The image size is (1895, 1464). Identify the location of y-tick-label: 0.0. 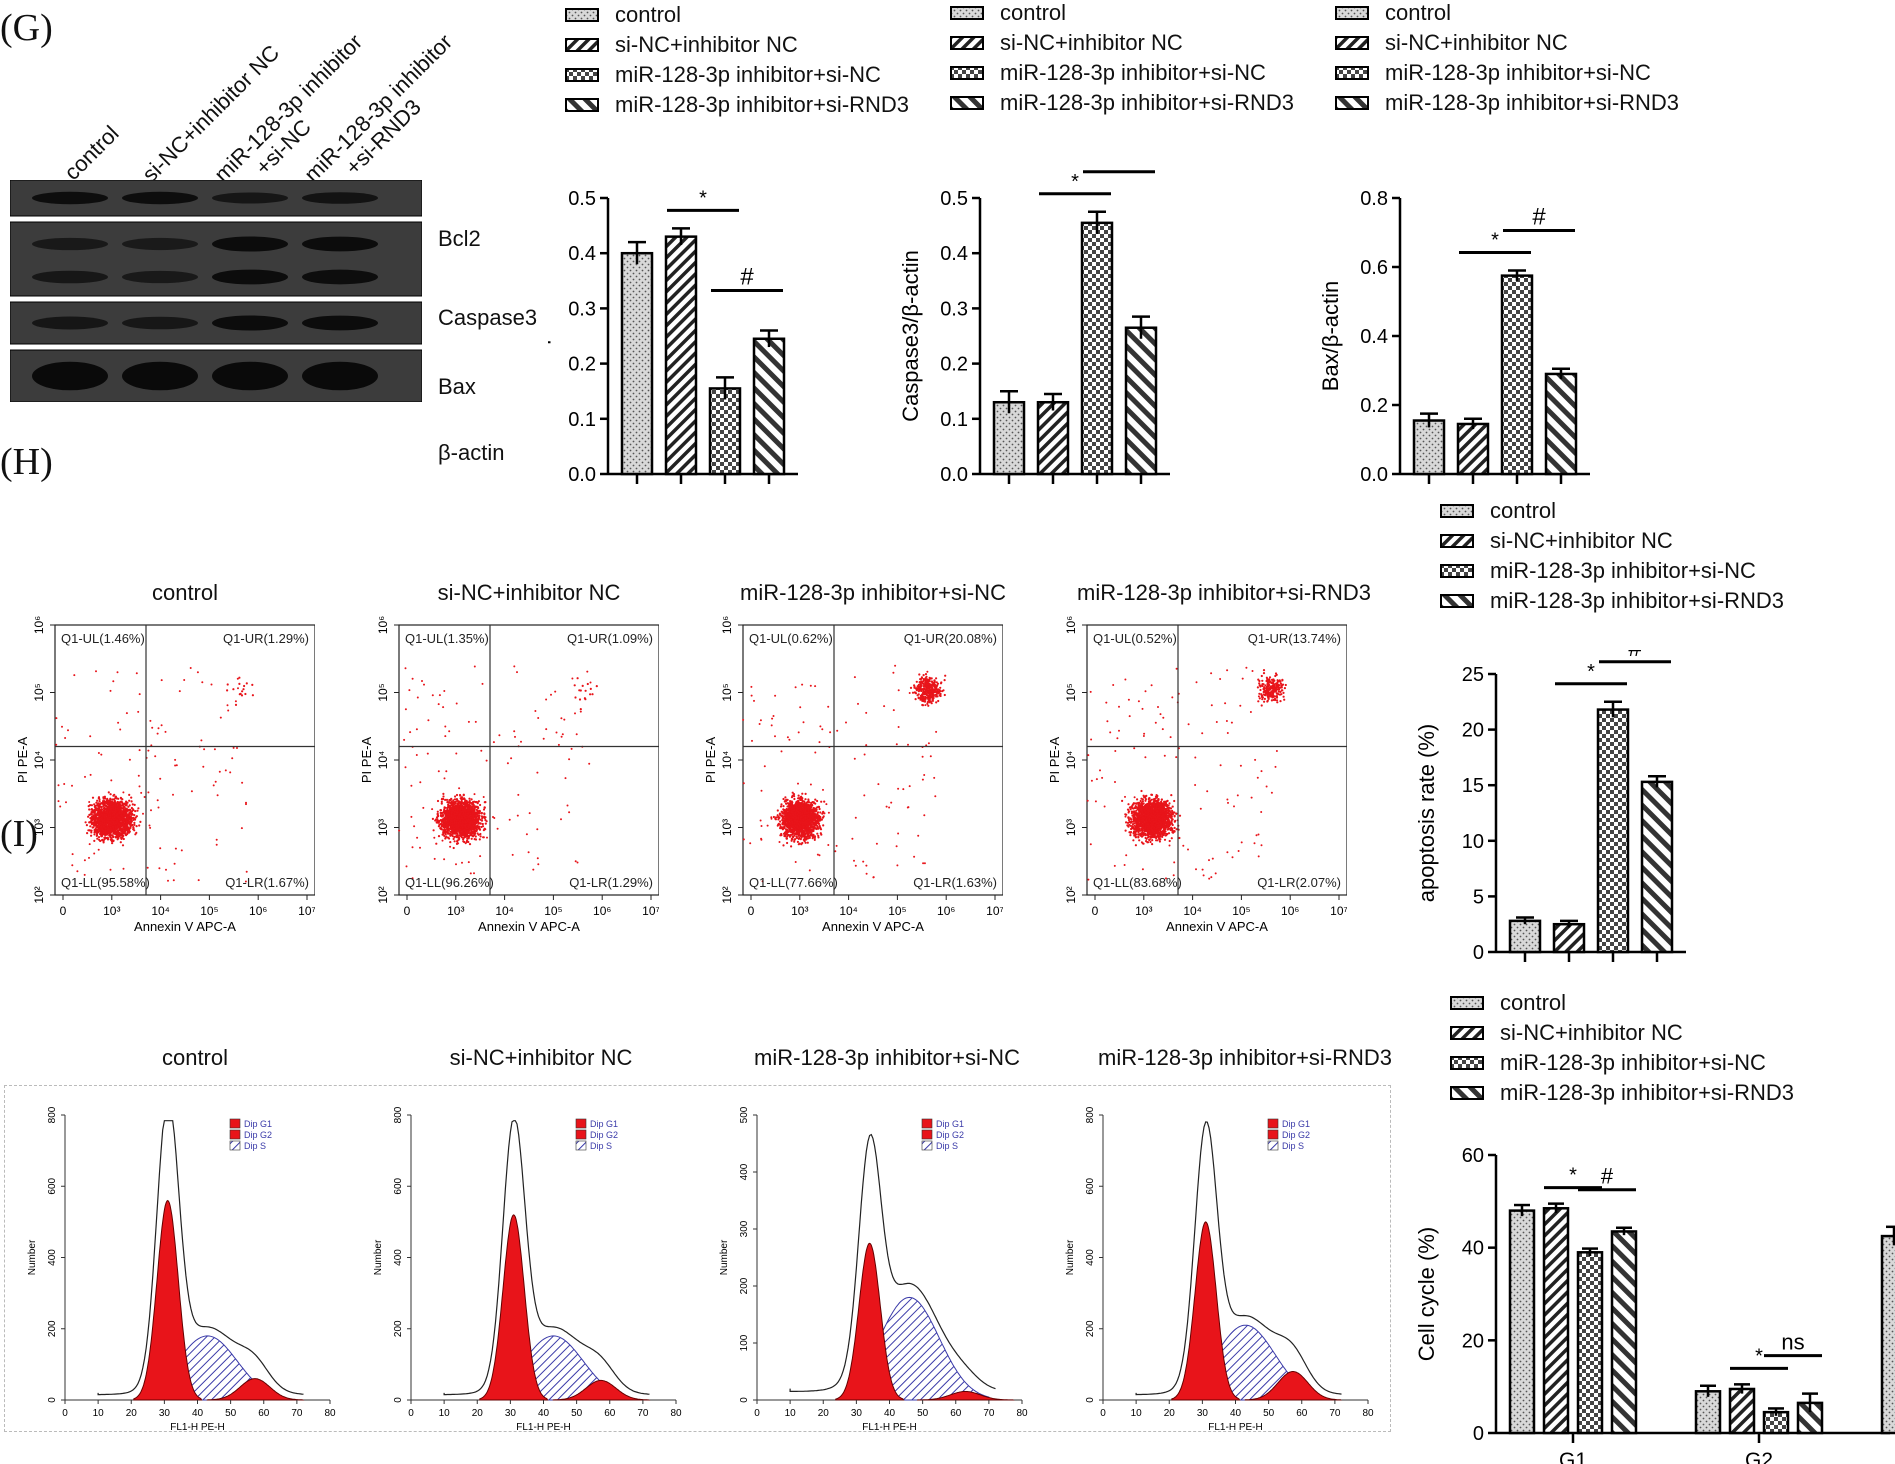
(582, 475).